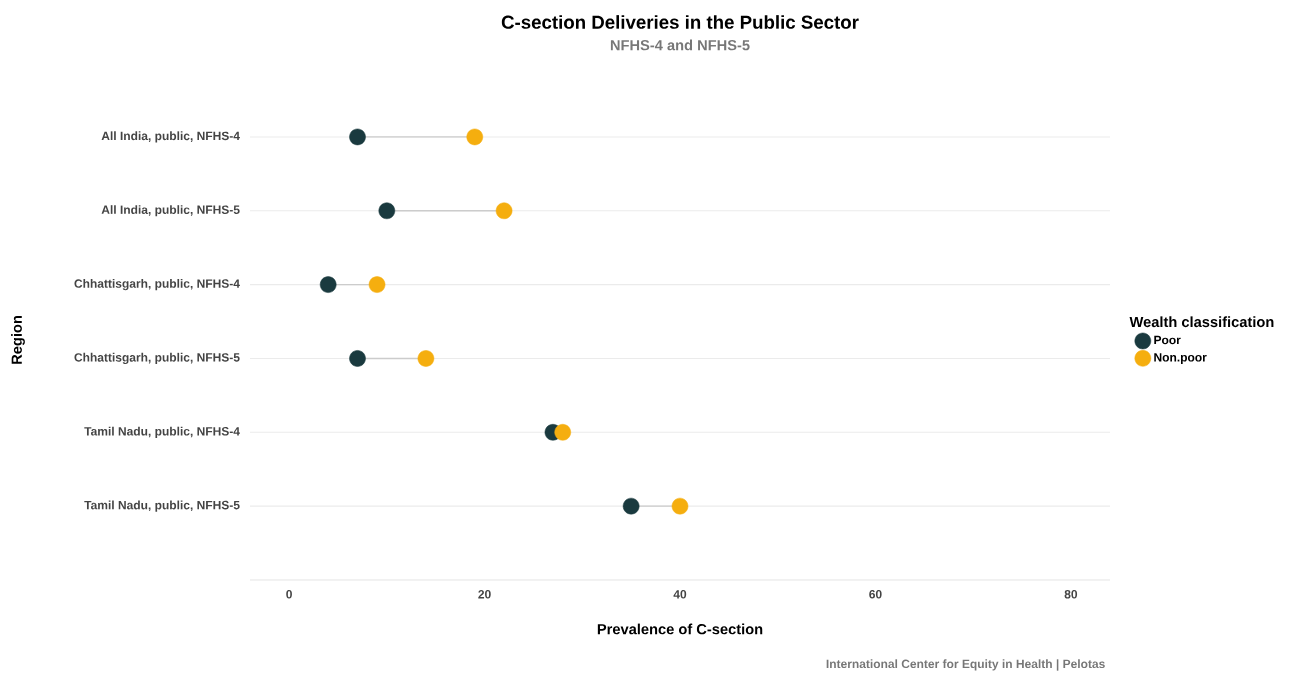 The width and height of the screenshot is (1299, 673). What do you see at coordinates (680, 629) in the screenshot?
I see `x-axis-title: Prevalence of C-section` at bounding box center [680, 629].